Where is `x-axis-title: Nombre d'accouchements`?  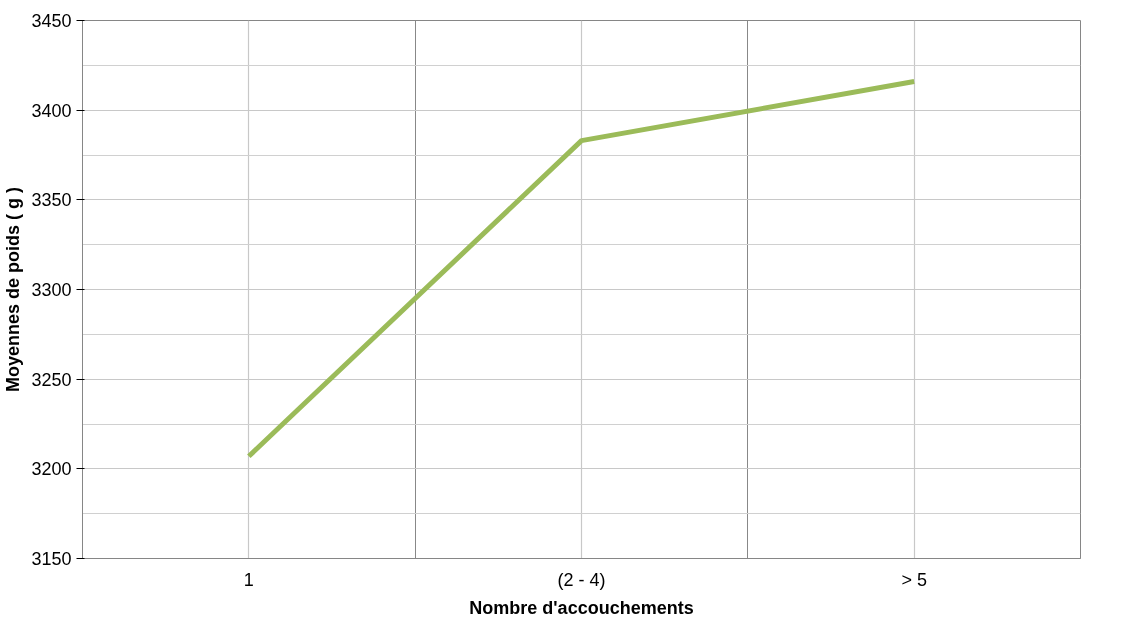 x-axis-title: Nombre d'accouchements is located at coordinates (581, 607).